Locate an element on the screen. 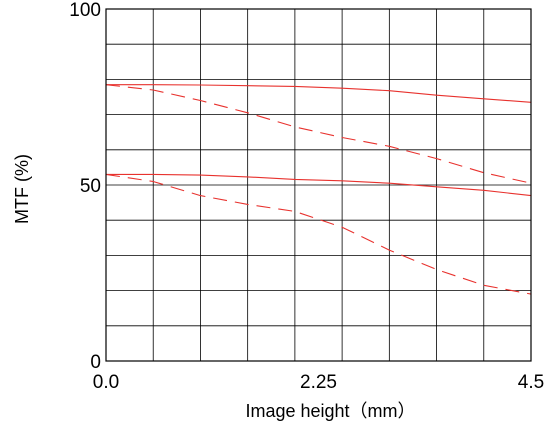  y-tick-label: 100 is located at coordinates (85, 10).